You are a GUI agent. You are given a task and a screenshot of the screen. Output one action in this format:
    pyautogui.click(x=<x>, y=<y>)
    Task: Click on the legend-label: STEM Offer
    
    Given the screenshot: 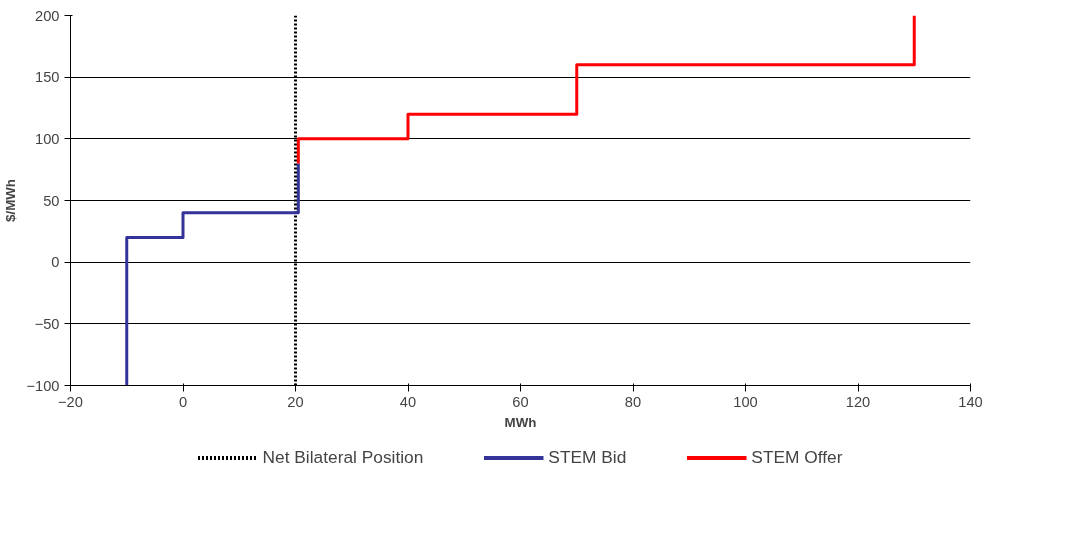 What is the action you would take?
    pyautogui.click(x=797, y=457)
    